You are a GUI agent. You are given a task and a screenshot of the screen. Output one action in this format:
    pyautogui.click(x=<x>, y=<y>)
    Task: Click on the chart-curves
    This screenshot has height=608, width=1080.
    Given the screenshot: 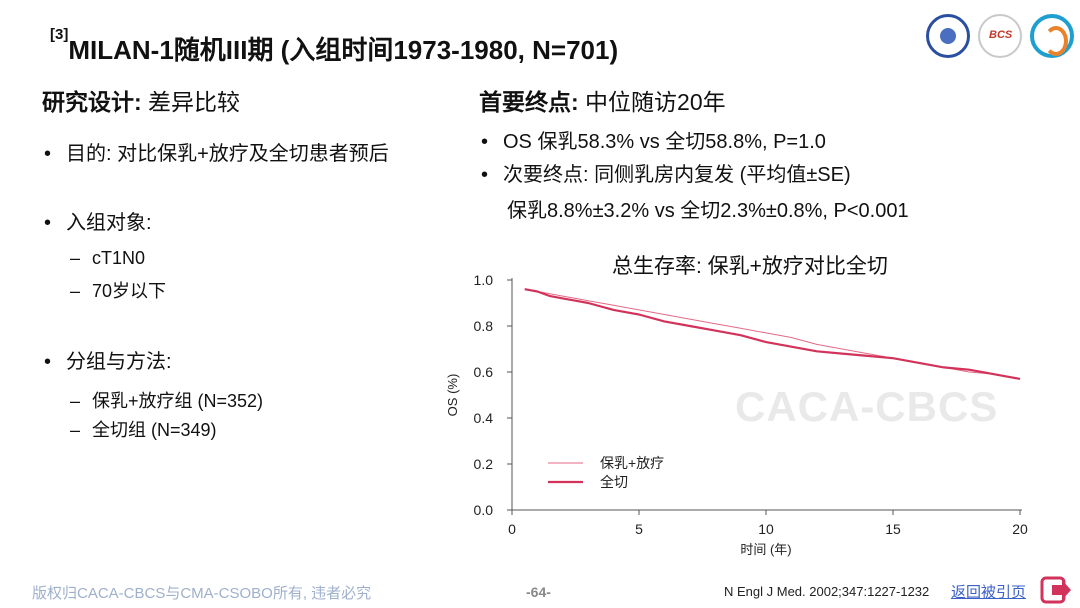 What is the action you would take?
    pyautogui.click(x=772, y=334)
    